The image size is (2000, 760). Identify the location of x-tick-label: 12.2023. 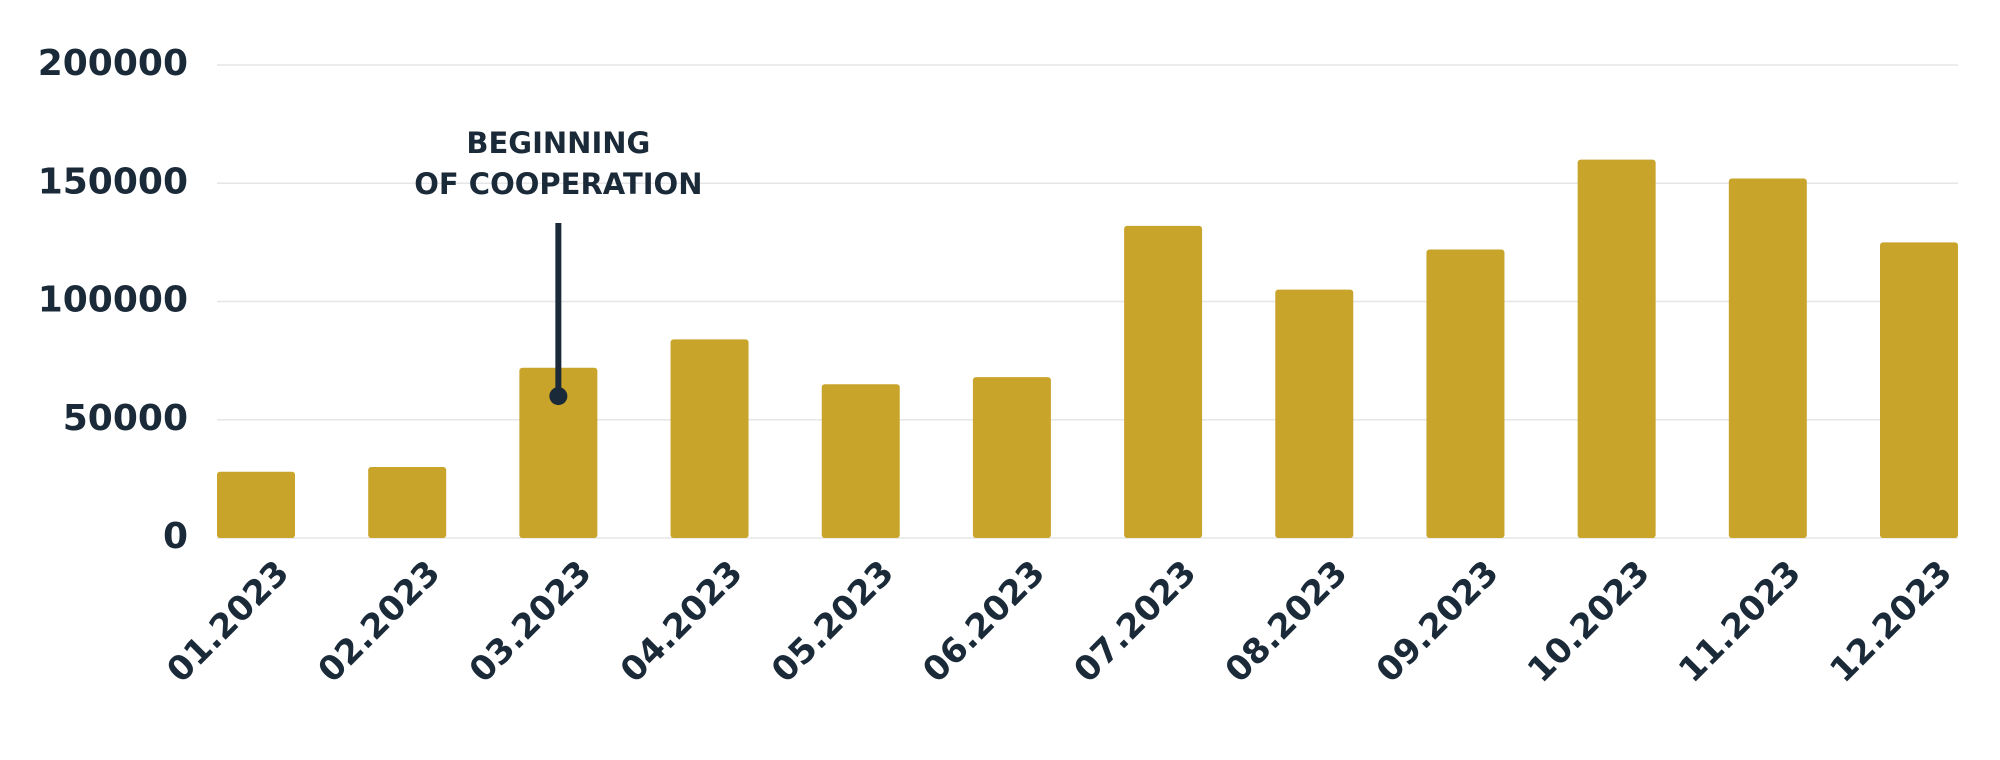
(1891, 622).